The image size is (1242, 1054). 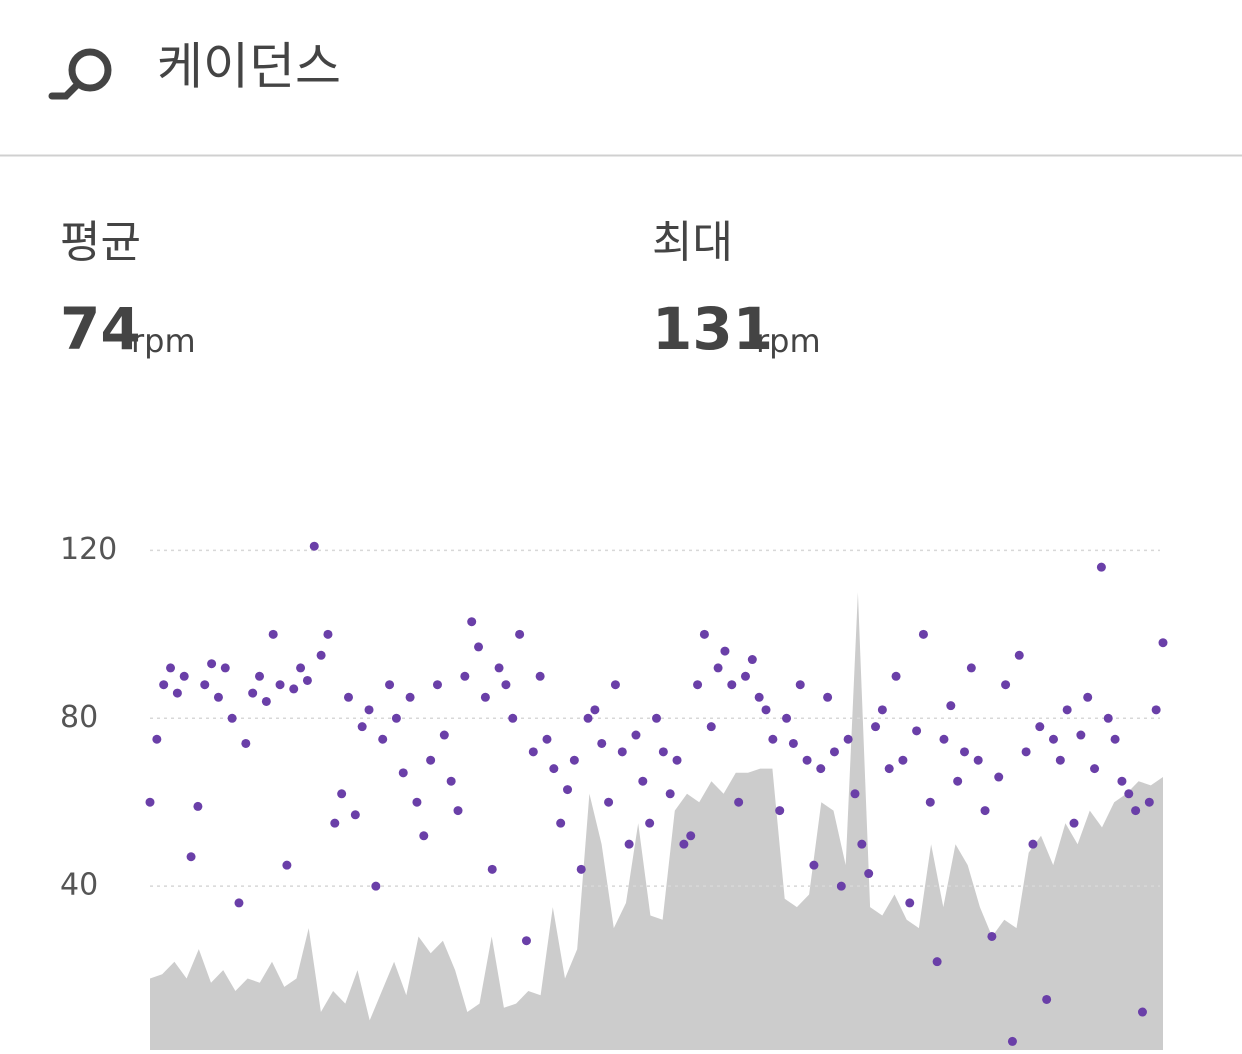 What do you see at coordinates (100, 329) in the screenshot?
I see `stat-value: 74` at bounding box center [100, 329].